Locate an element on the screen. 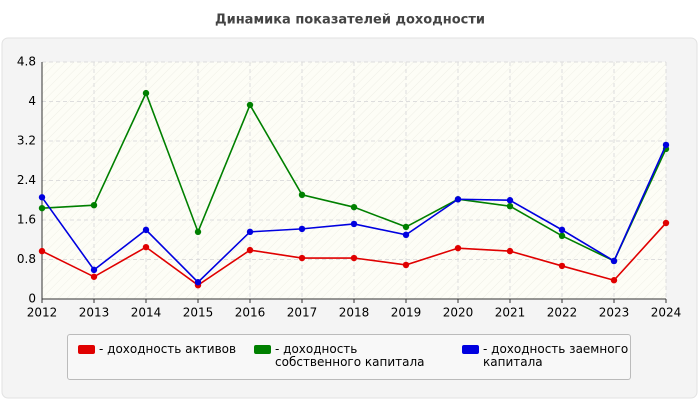  x-tick-label: 2023 is located at coordinates (614, 313).